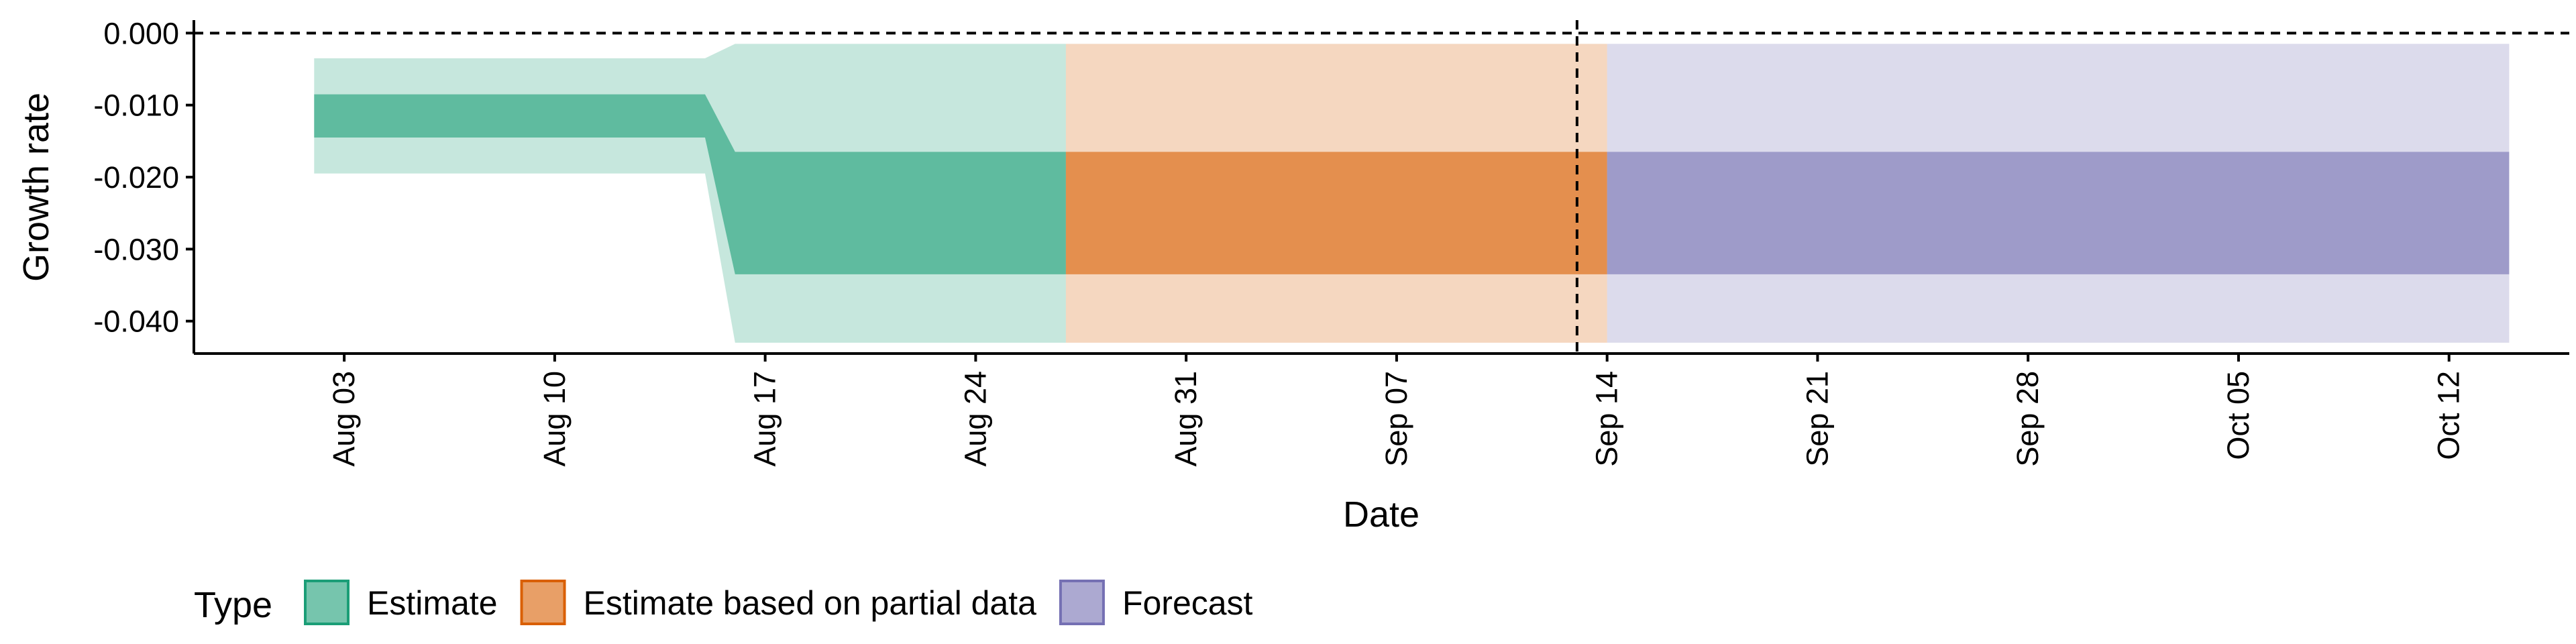 Image resolution: width=2576 pixels, height=644 pixels. I want to click on x-tick-label: Aug 24, so click(975, 419).